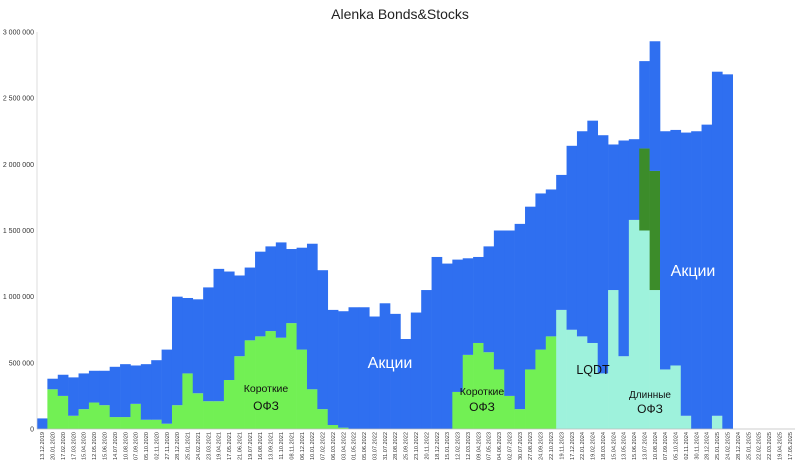  Describe the element at coordinates (209, 446) in the screenshot. I see `x-tick-label: 23.03.2021` at that location.